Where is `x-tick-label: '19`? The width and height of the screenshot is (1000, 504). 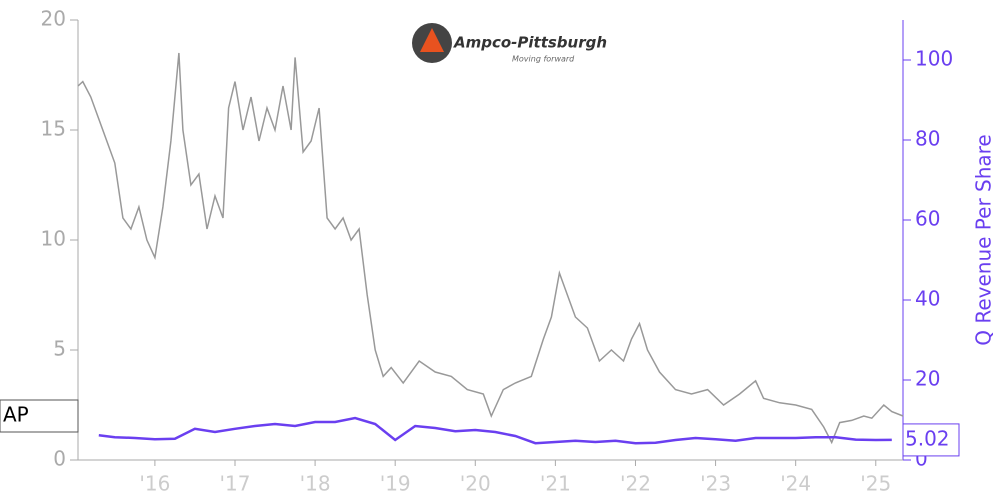 x-tick-label: '19 is located at coordinates (395, 484).